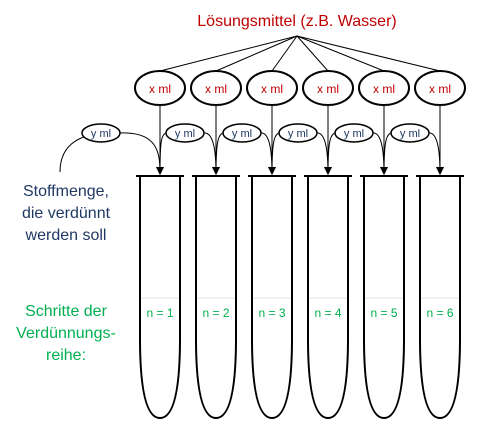  Describe the element at coordinates (300, 88) in the screenshot. I see `solvent-nodes: x ml x ml x ml x ml x ml x ml` at that location.